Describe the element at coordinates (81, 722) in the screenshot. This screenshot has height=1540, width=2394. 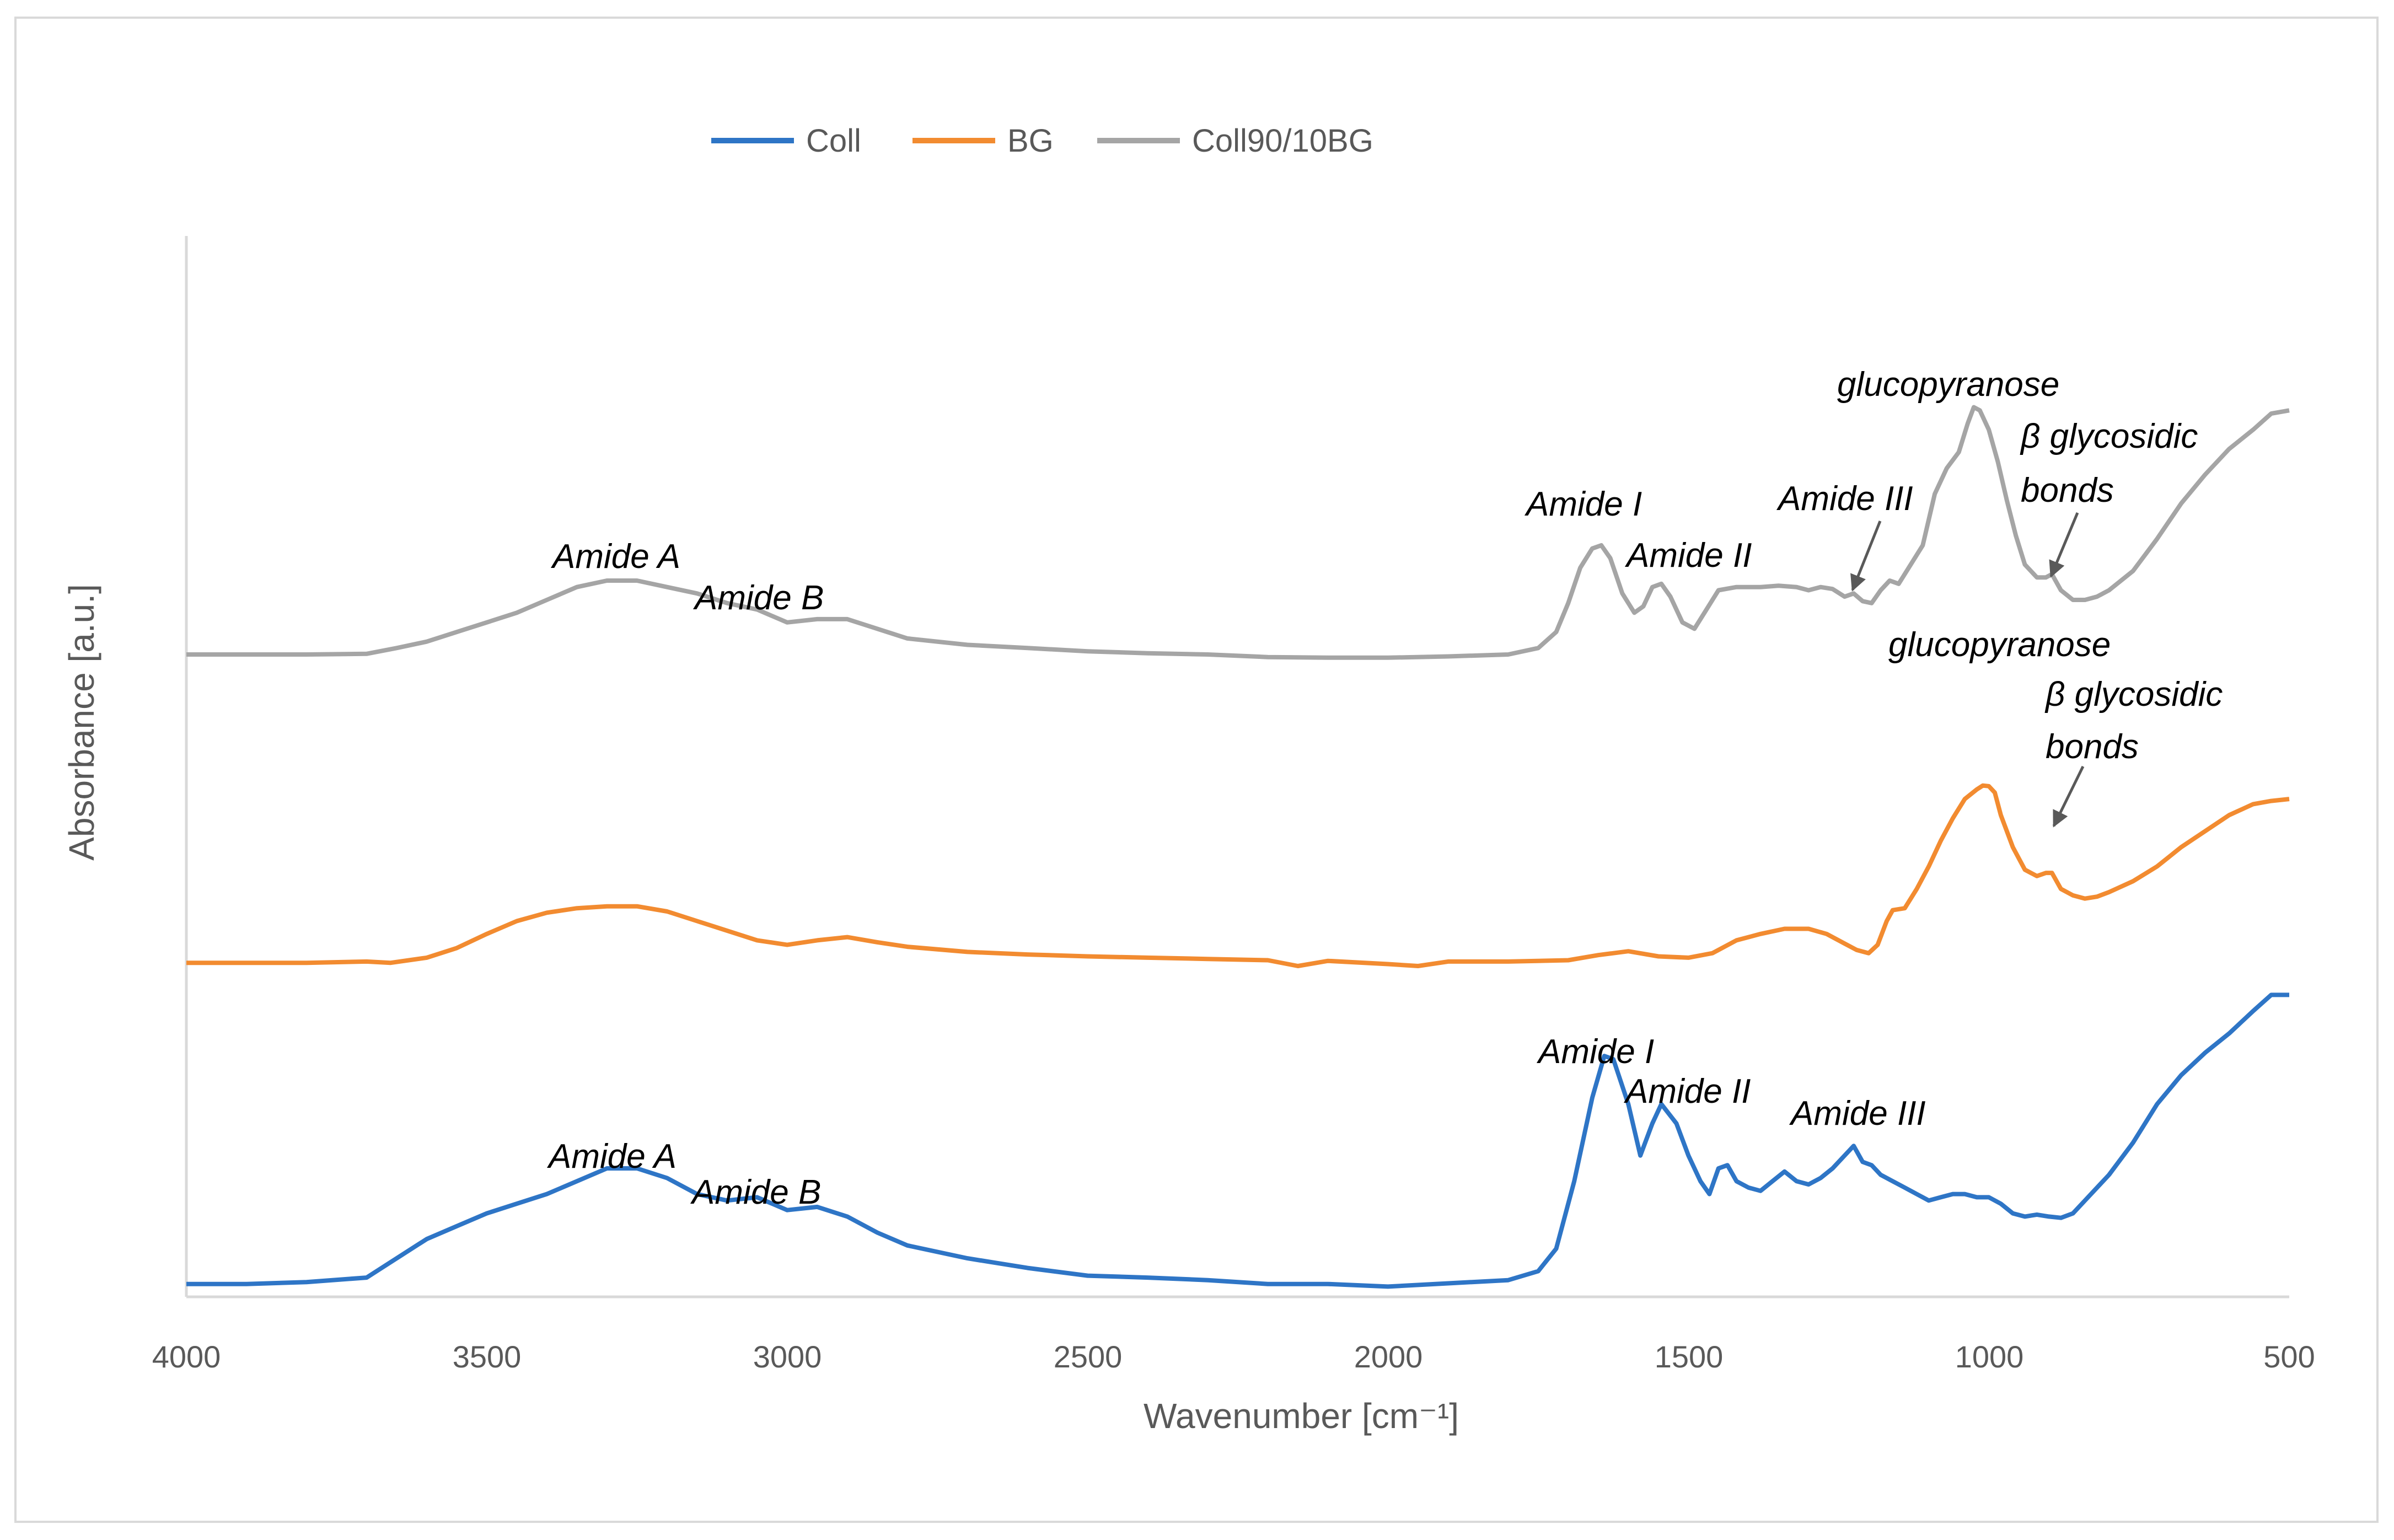
I see `y-axis-title: Absorbance [a.u.]` at that location.